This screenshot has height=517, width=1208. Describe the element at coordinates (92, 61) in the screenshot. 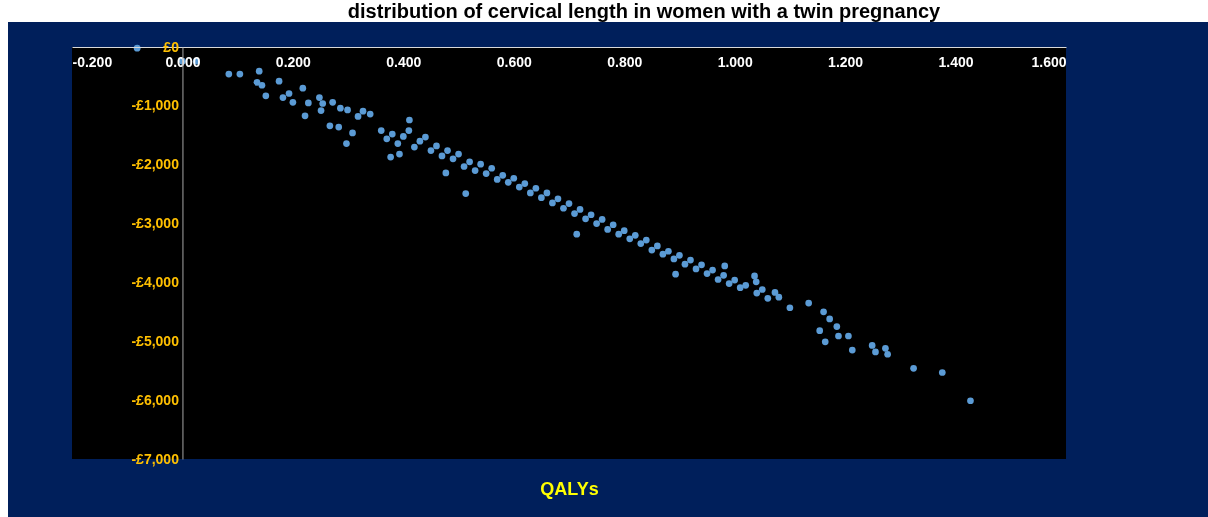

I see `x-tick-label: -0.200` at that location.